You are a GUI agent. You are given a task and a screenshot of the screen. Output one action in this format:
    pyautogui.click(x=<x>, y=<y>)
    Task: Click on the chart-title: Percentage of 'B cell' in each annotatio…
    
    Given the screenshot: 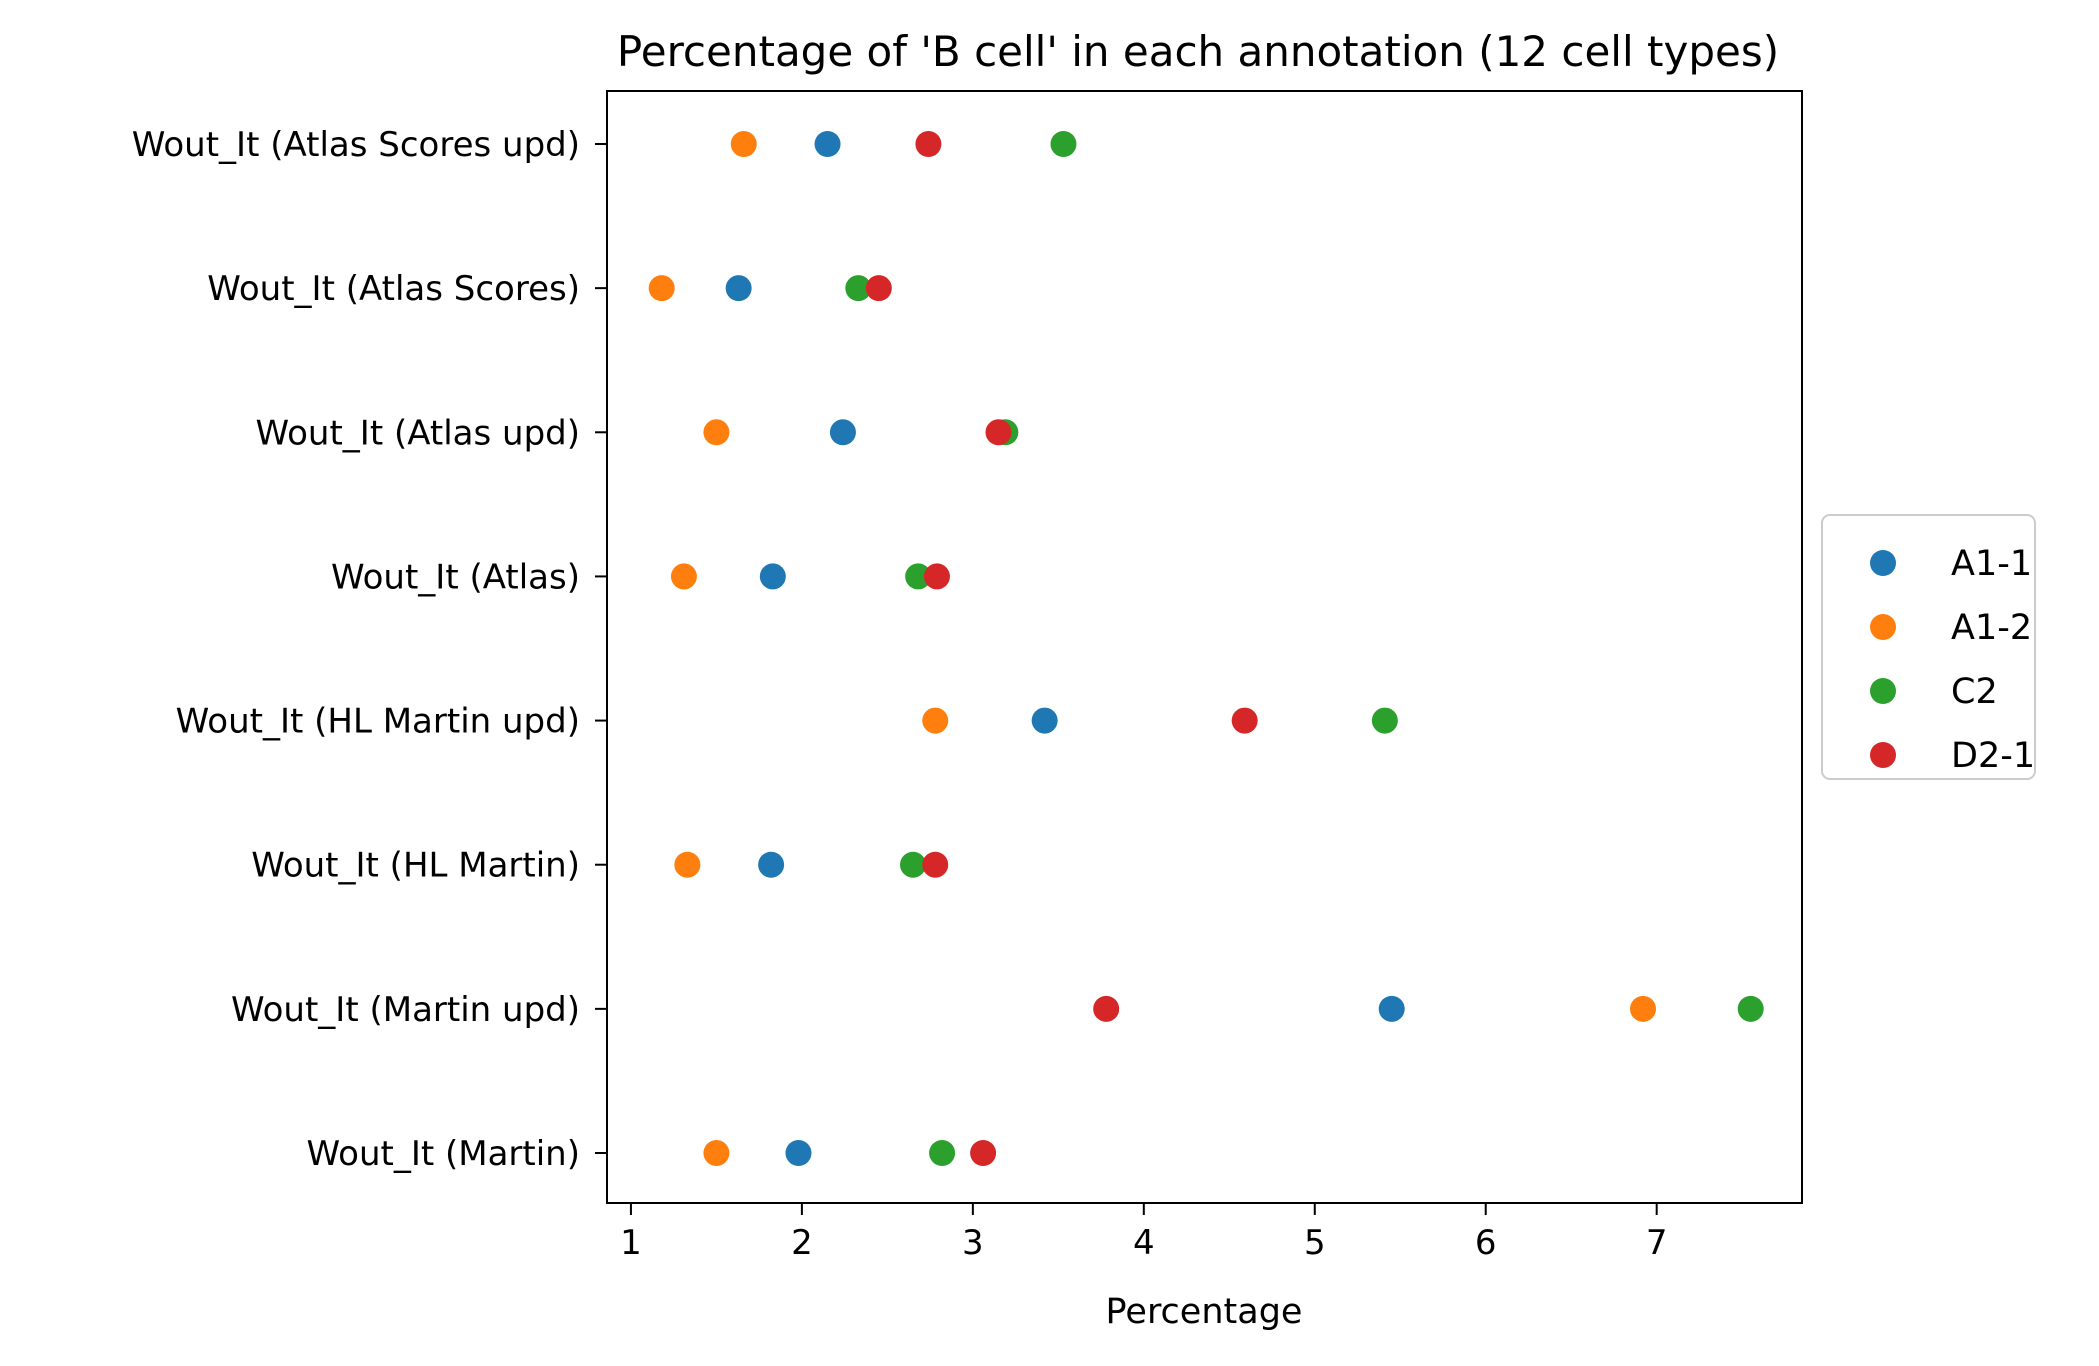 What is the action you would take?
    pyautogui.click(x=1198, y=51)
    